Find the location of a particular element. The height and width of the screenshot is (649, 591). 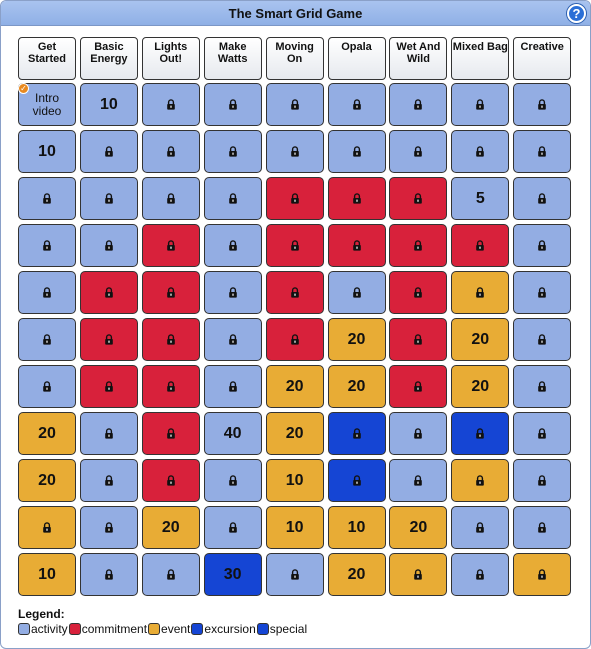

column-header: Make Watts is located at coordinates (232, 58).